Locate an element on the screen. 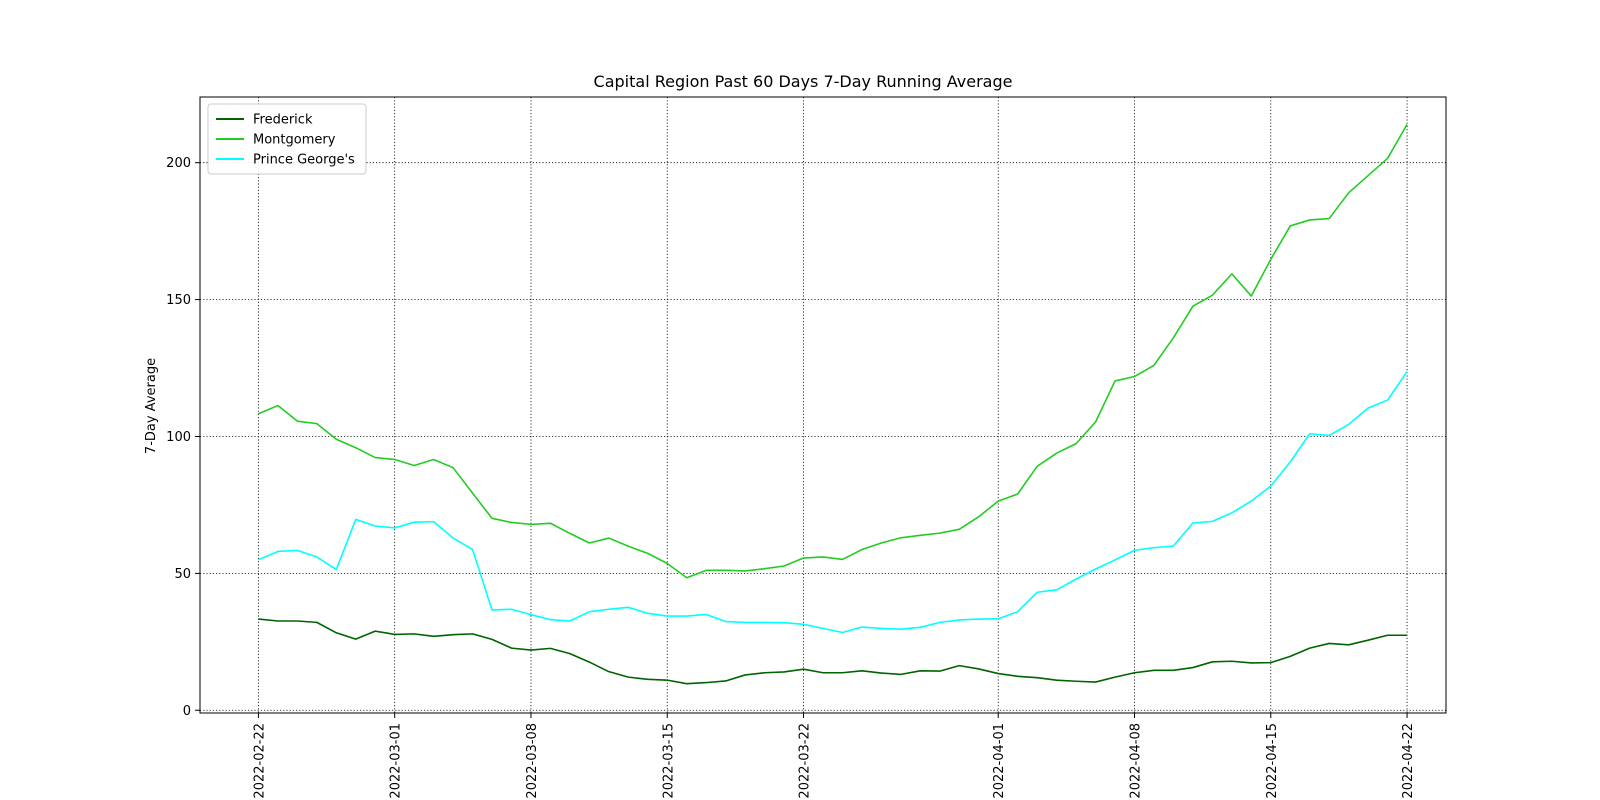 The width and height of the screenshot is (1600, 800). y-axis-ticks: 0 50 100 150 200 is located at coordinates (183, 437).